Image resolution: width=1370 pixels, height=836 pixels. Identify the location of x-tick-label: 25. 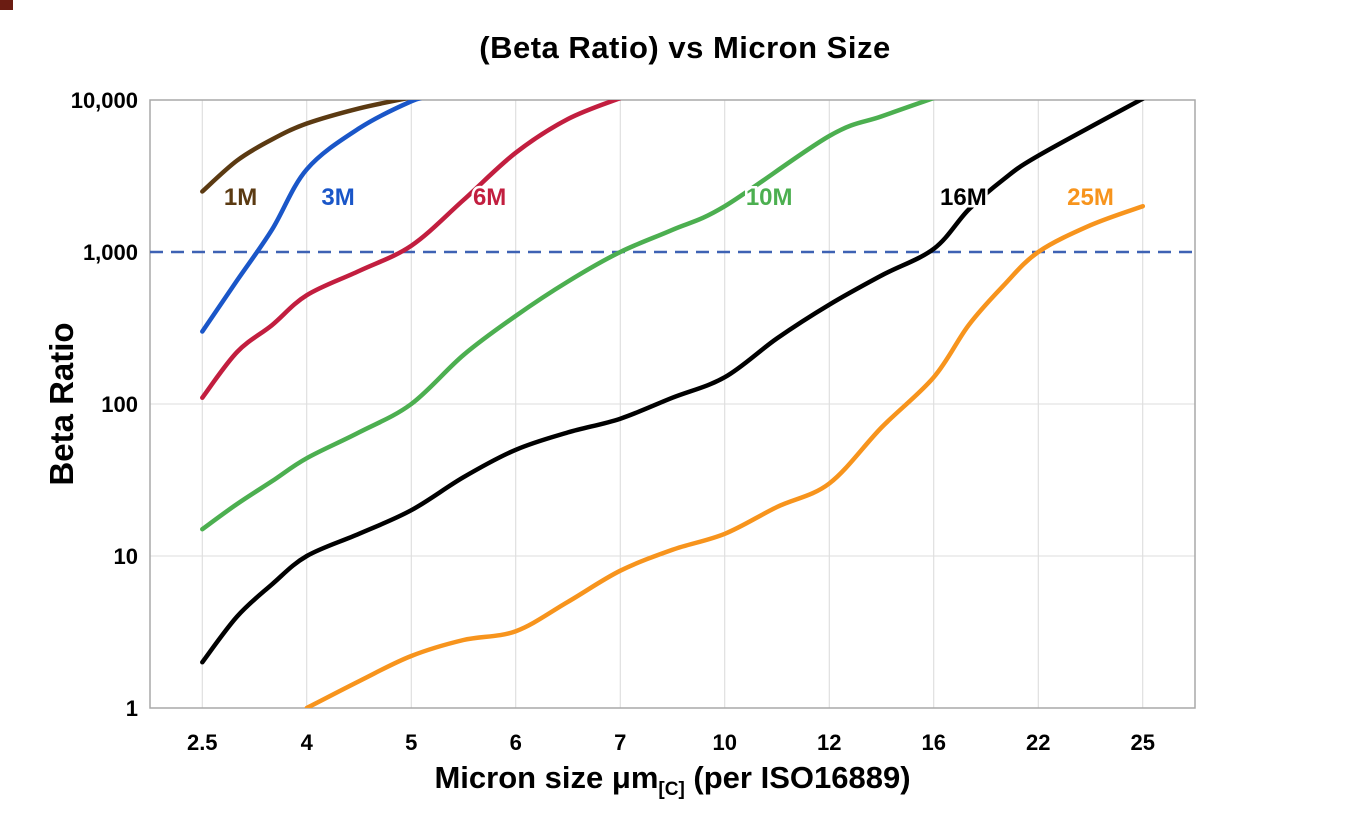
(1143, 742).